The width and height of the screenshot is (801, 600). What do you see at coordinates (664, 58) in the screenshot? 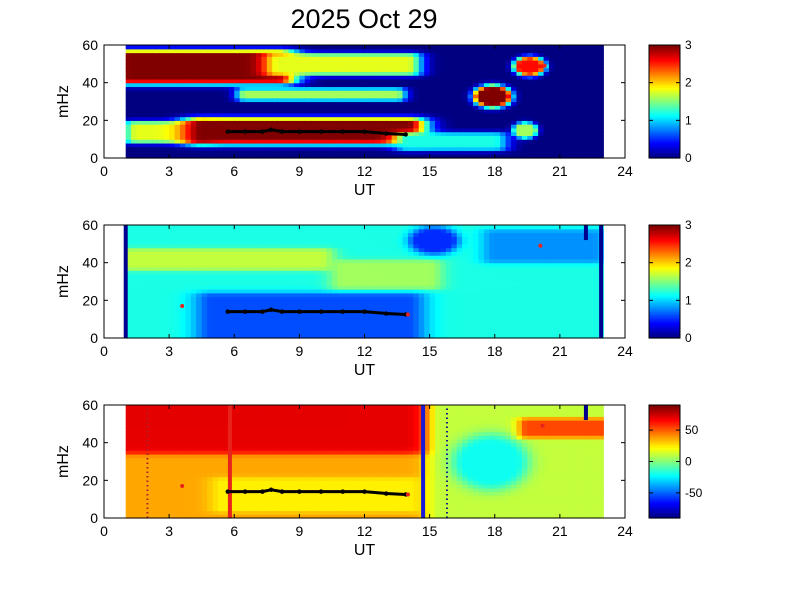
I see `colorbar-step` at bounding box center [664, 58].